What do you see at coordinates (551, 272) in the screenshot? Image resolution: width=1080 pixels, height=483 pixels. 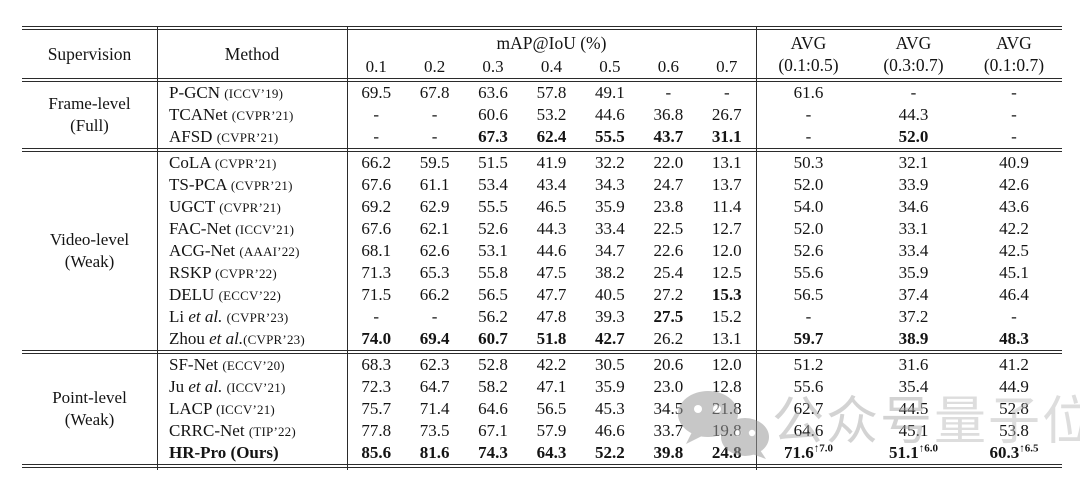 I see `value-cell: 47.5` at bounding box center [551, 272].